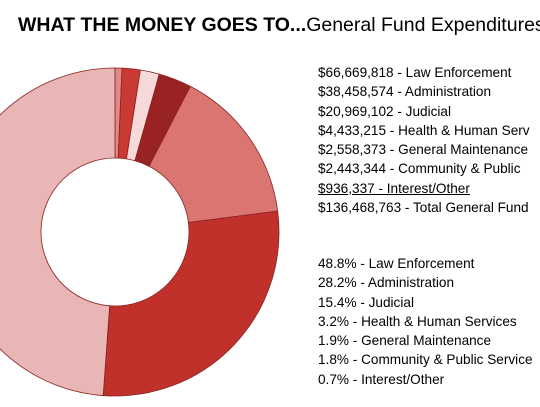  Describe the element at coordinates (415, 72) in the screenshot. I see `amount-item-law-enforcement: $66,669,818 - Law Enforcement` at that location.